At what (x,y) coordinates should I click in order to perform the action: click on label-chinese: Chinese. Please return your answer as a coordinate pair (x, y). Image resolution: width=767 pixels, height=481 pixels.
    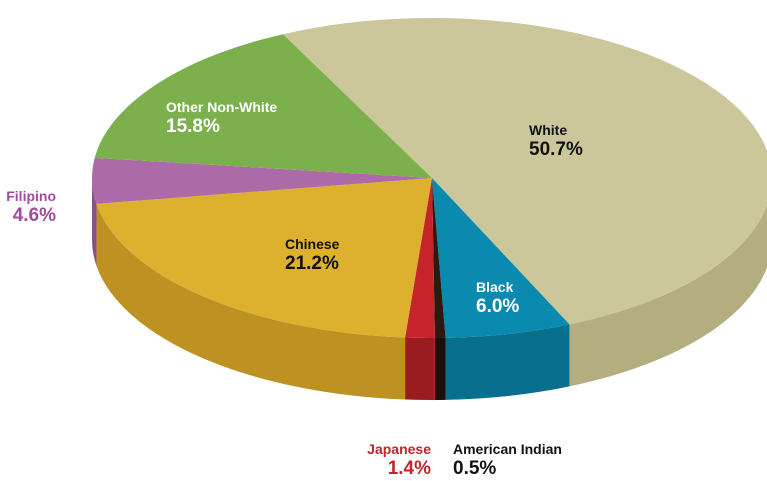
    Looking at the image, I should click on (312, 244).